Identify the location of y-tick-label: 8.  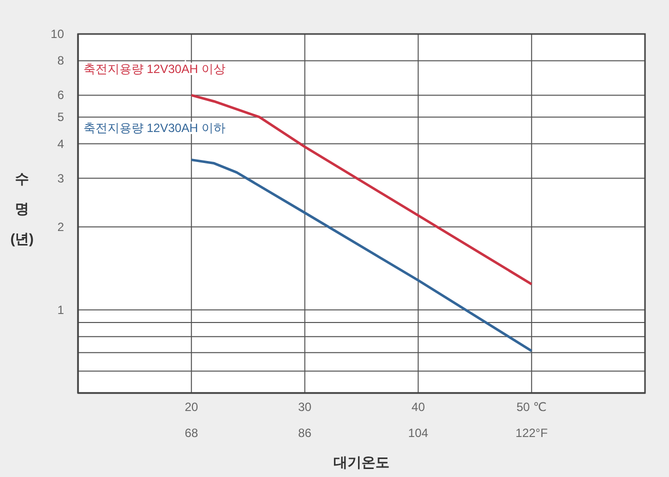
(60, 61).